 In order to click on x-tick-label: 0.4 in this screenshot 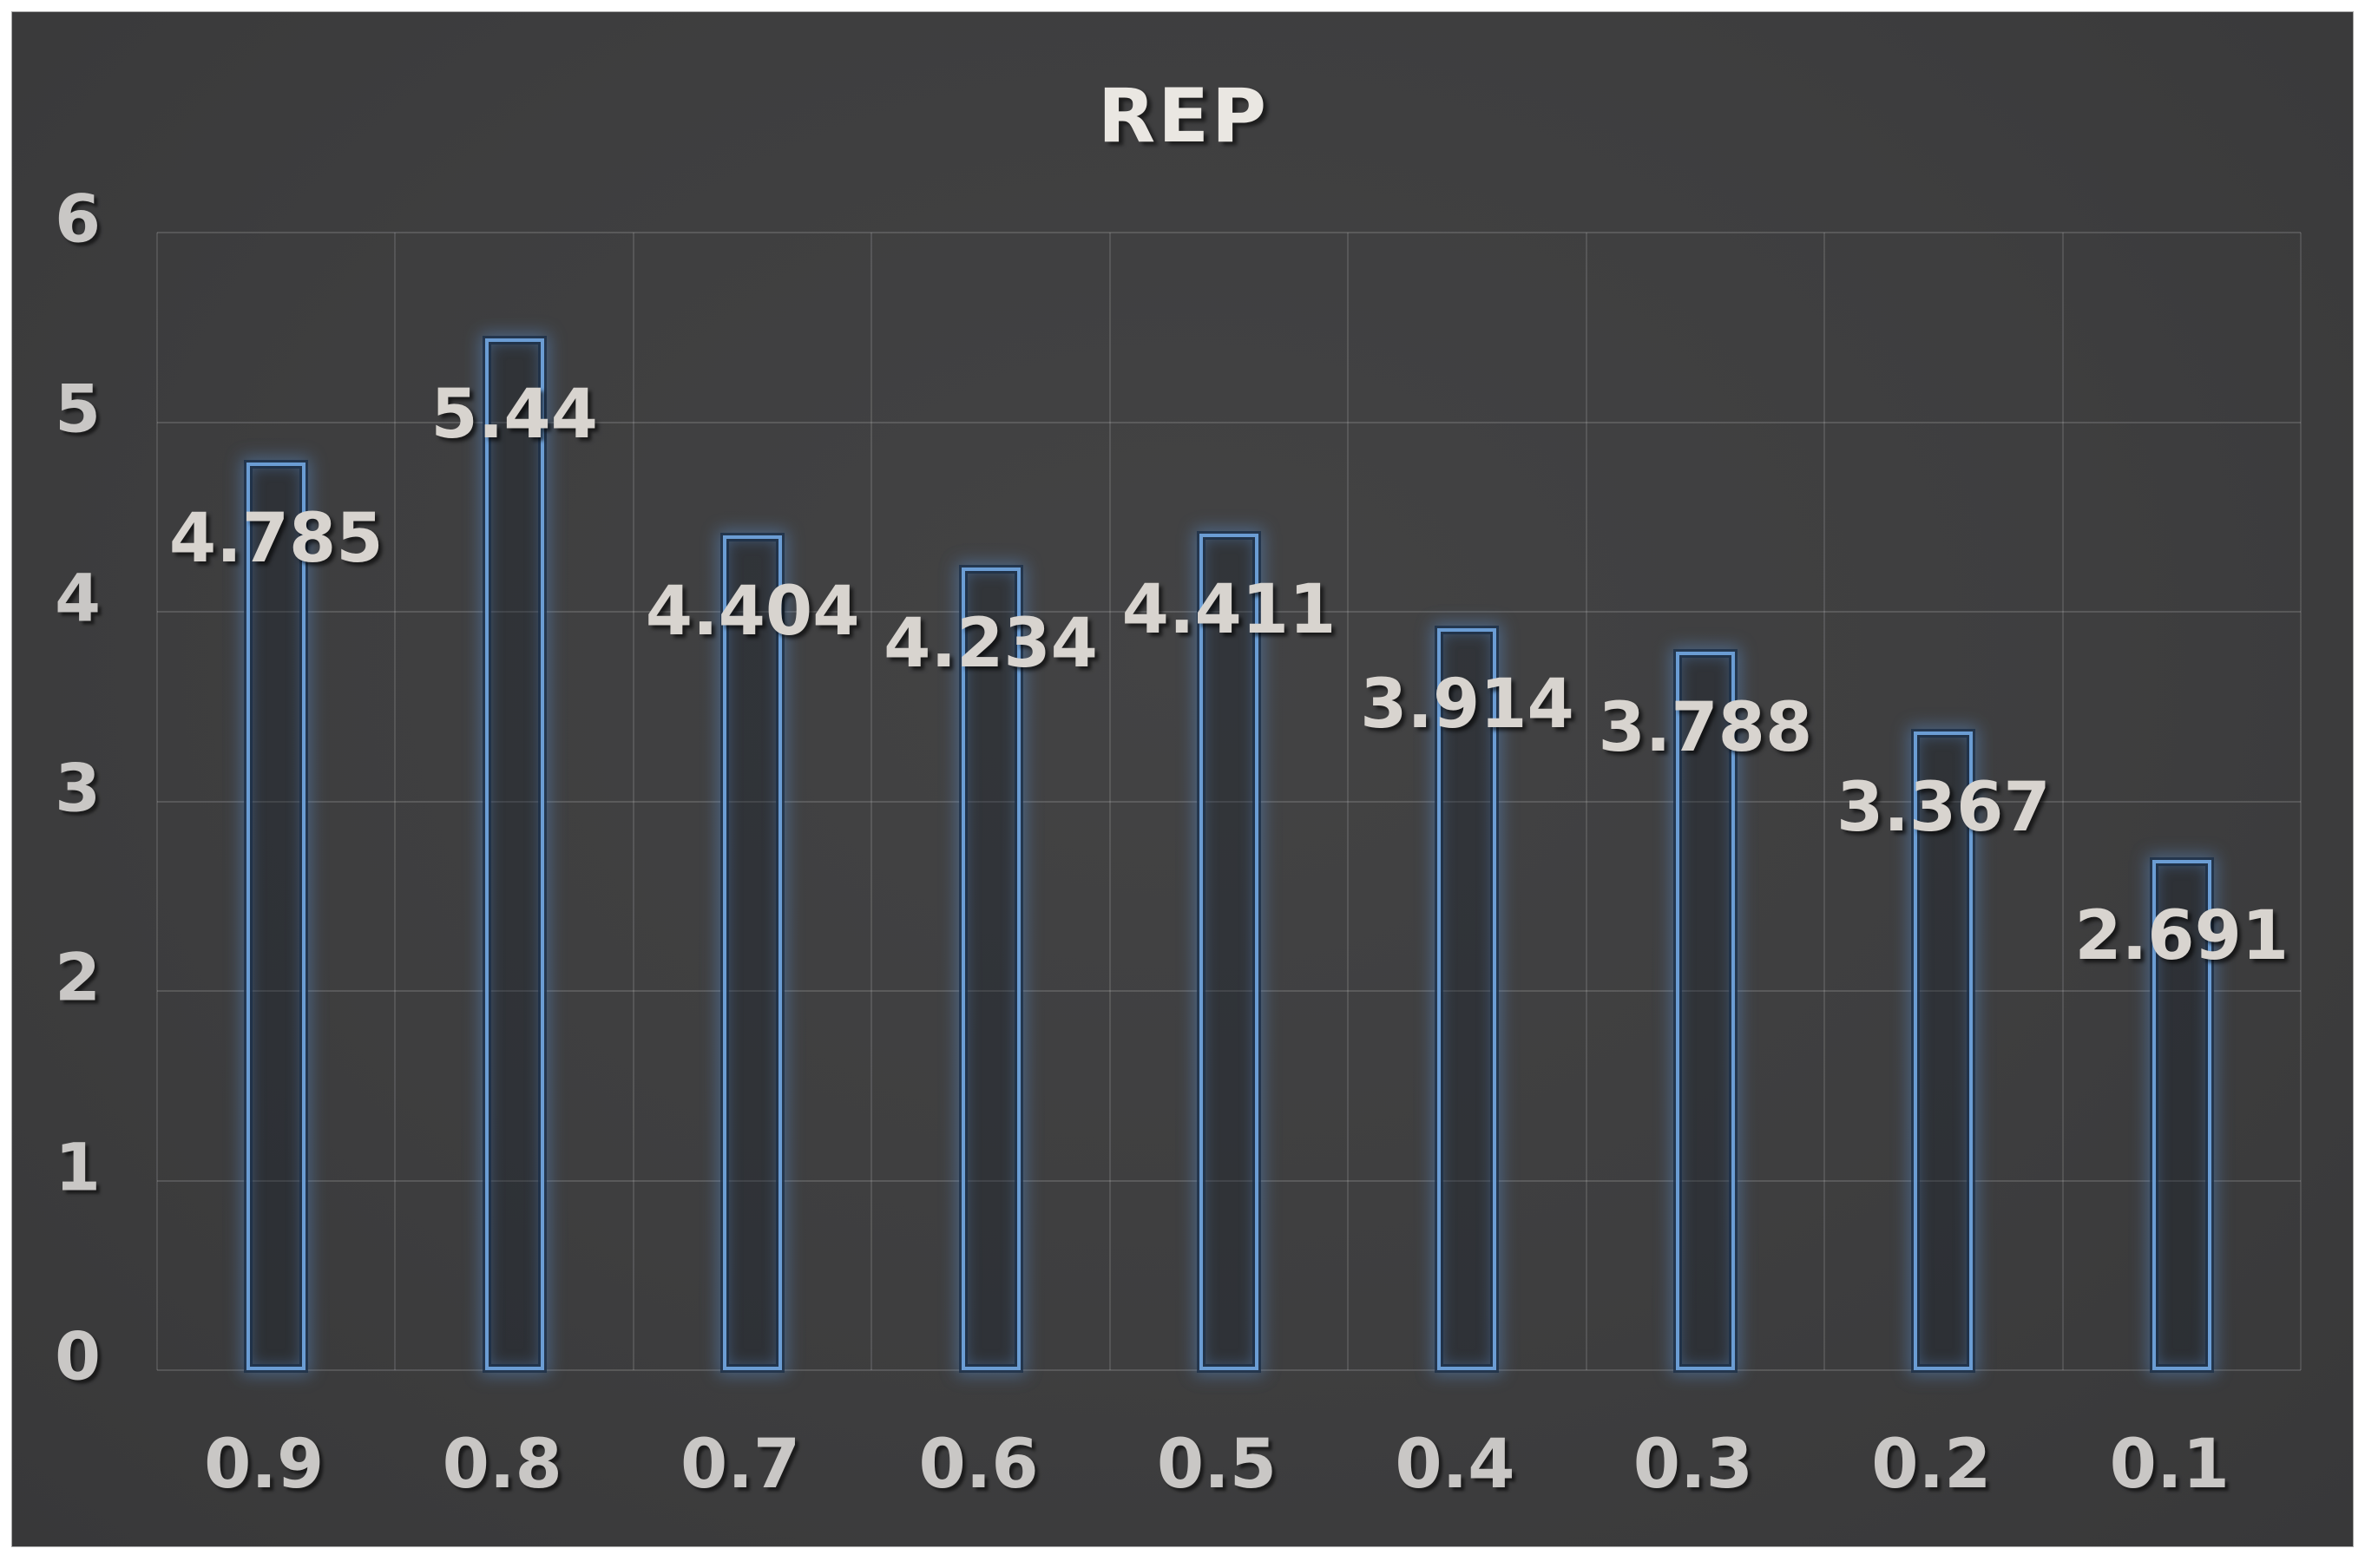, I will do `click(1455, 1465)`.